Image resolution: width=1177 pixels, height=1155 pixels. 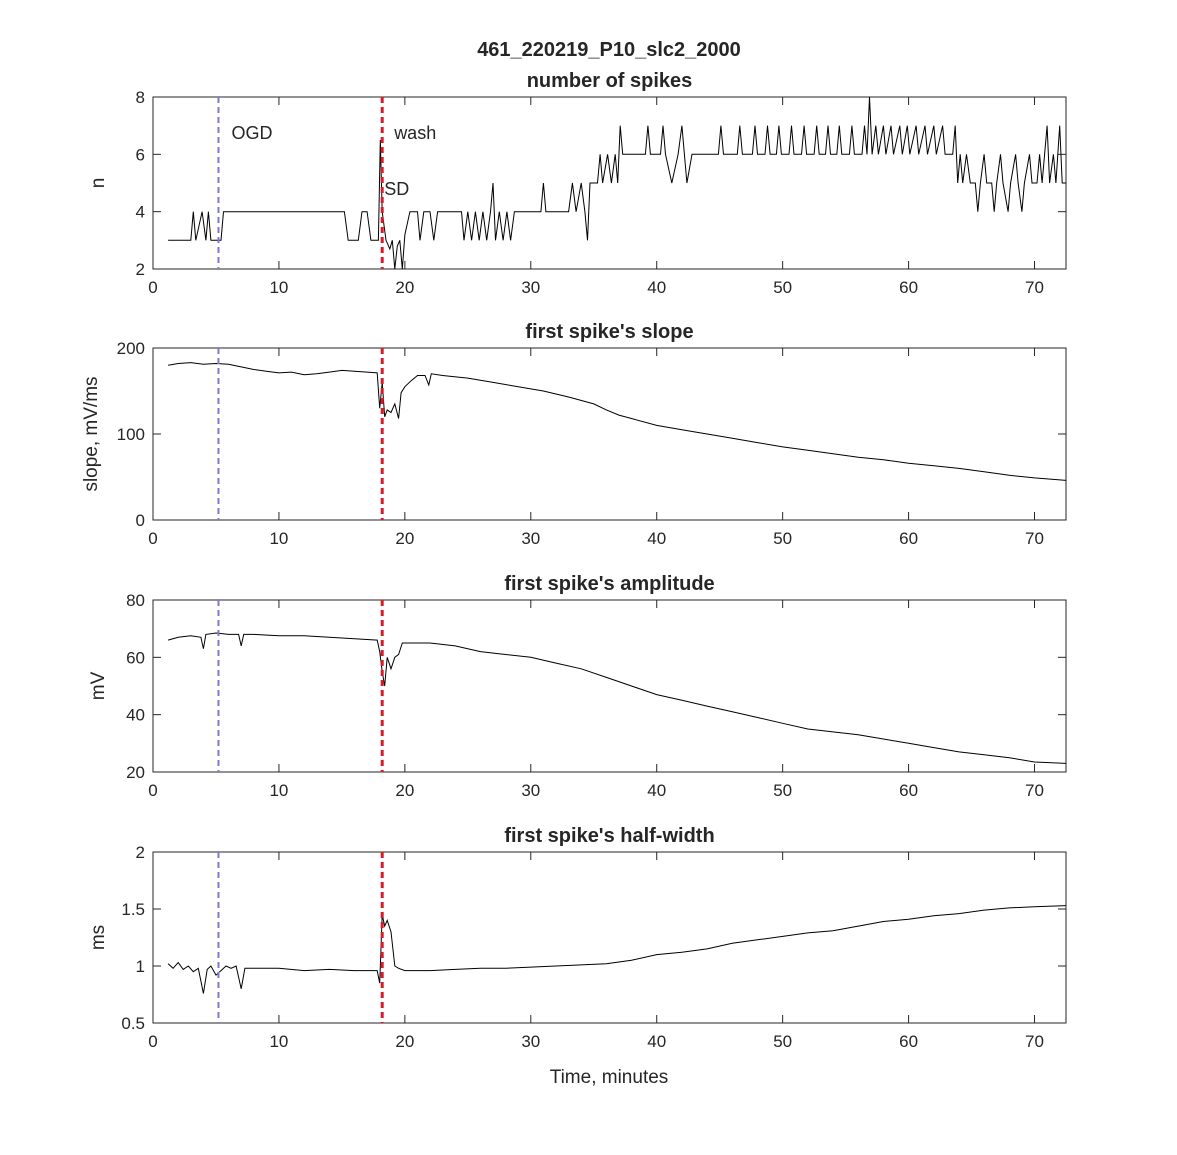 What do you see at coordinates (610, 81) in the screenshot?
I see `subplot-title: number of spikes` at bounding box center [610, 81].